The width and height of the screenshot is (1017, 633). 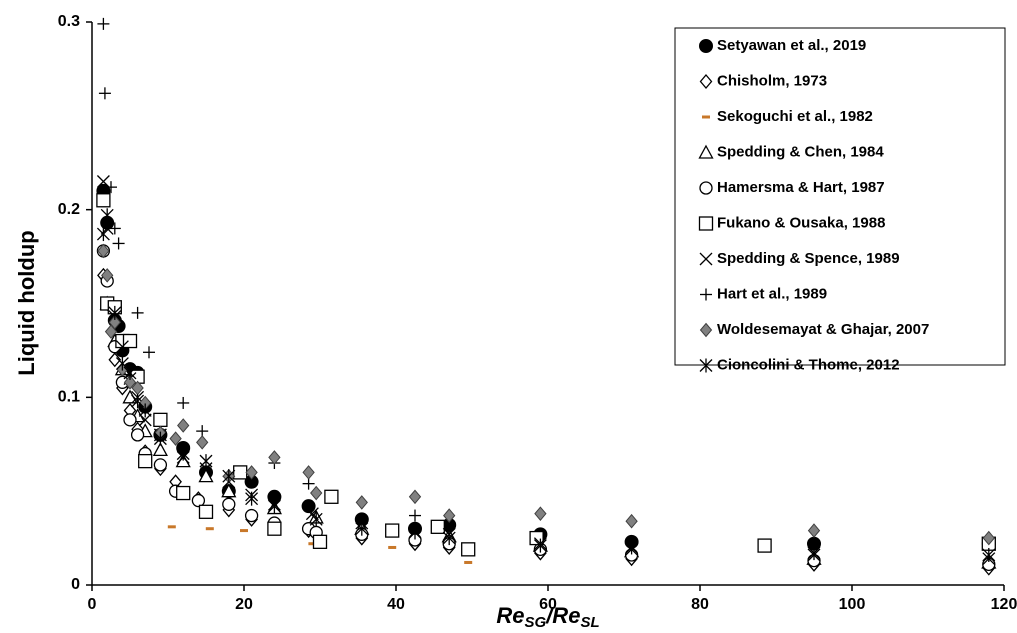 What do you see at coordinates (800, 151) in the screenshot?
I see `legend-label: Spedding & Chen, 1984` at bounding box center [800, 151].